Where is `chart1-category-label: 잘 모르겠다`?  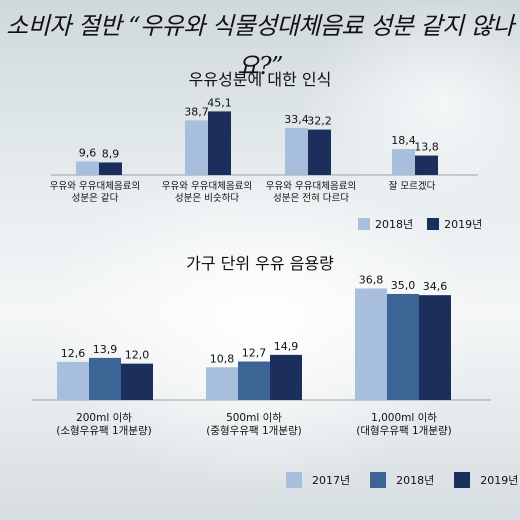
chart1-category-label: 잘 모르겠다 is located at coordinates (412, 186).